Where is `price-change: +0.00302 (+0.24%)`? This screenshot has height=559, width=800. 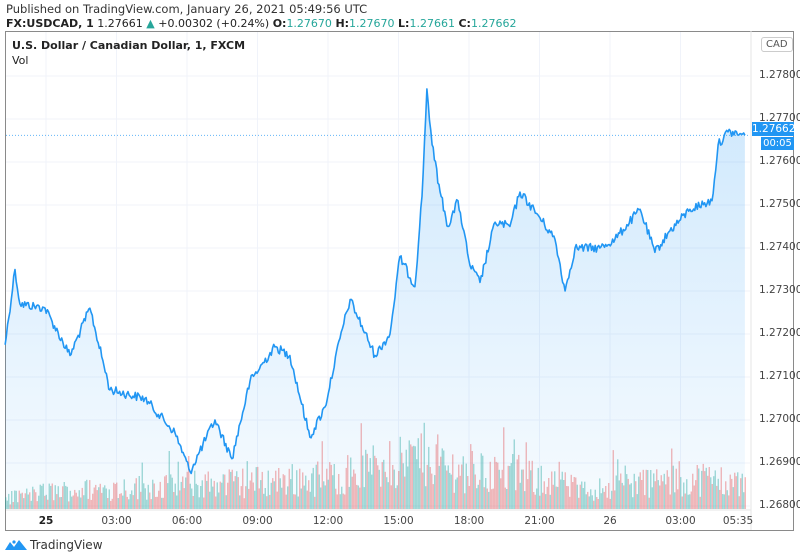
price-change: +0.00302 (+0.24%) is located at coordinates (214, 23).